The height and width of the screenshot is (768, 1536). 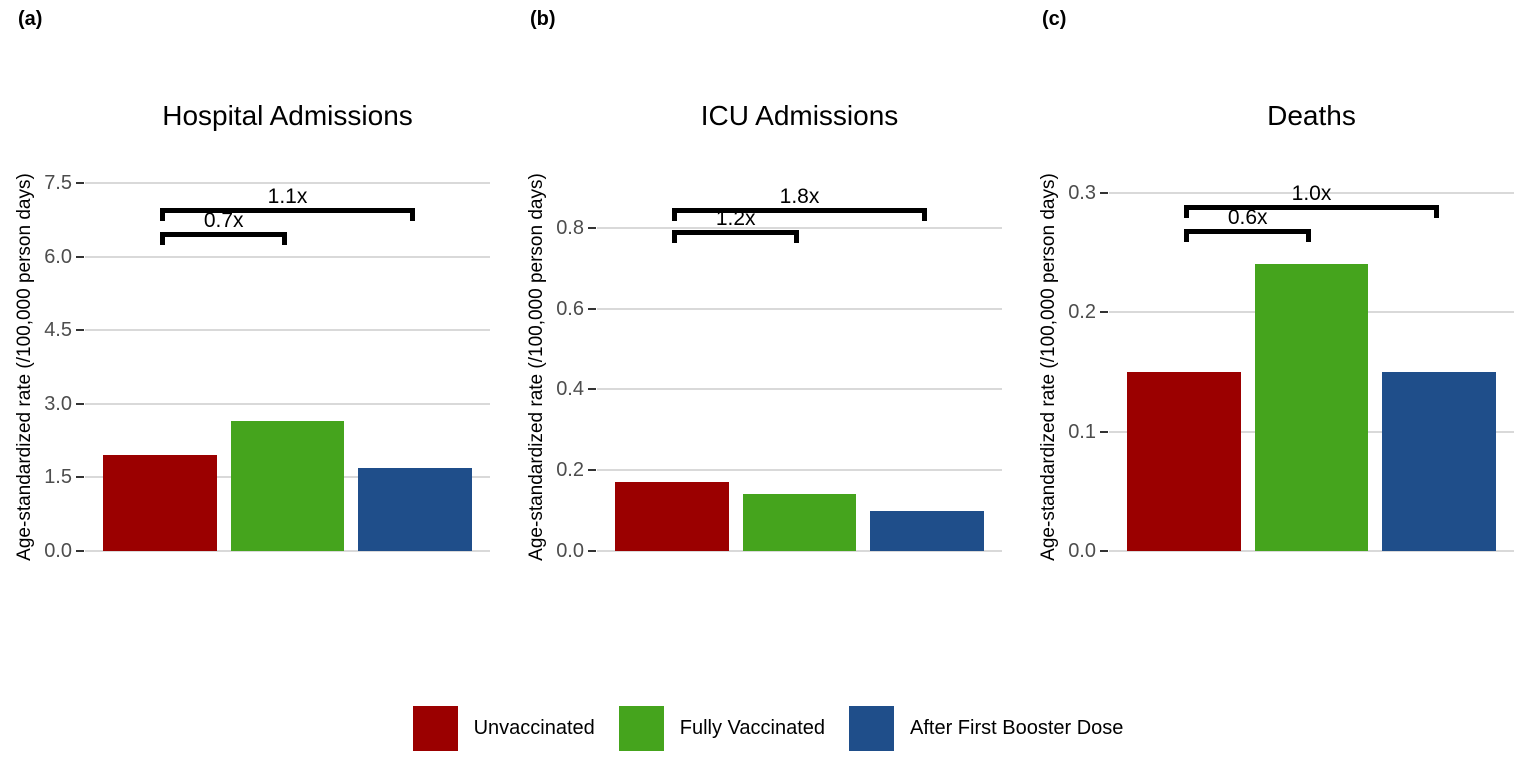 What do you see at coordinates (543, 19) in the screenshot?
I see `panel-letter: (b)` at bounding box center [543, 19].